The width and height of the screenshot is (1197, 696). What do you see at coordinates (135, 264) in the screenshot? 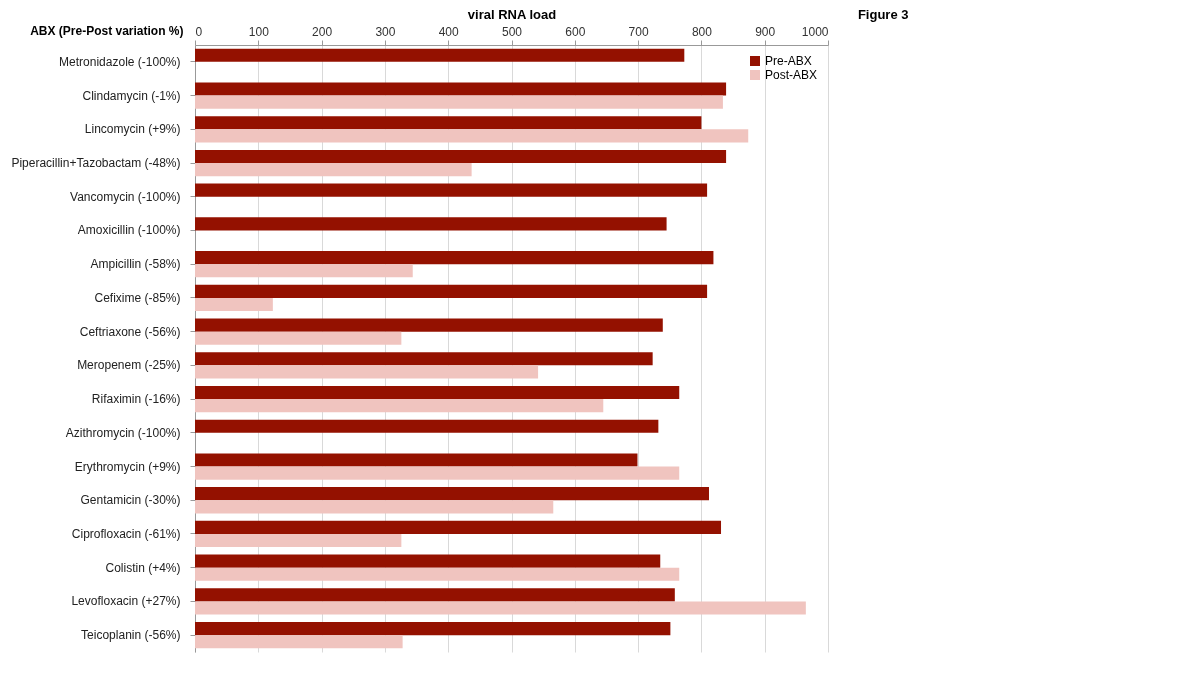
I see `y-tick-label: Ampicillin (-58%)` at bounding box center [135, 264].